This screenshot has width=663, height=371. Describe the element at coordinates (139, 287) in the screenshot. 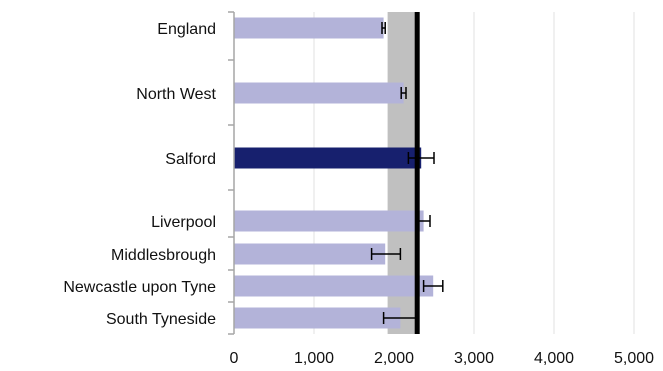

I see `category-label: Newcastle upon Tyne` at that location.